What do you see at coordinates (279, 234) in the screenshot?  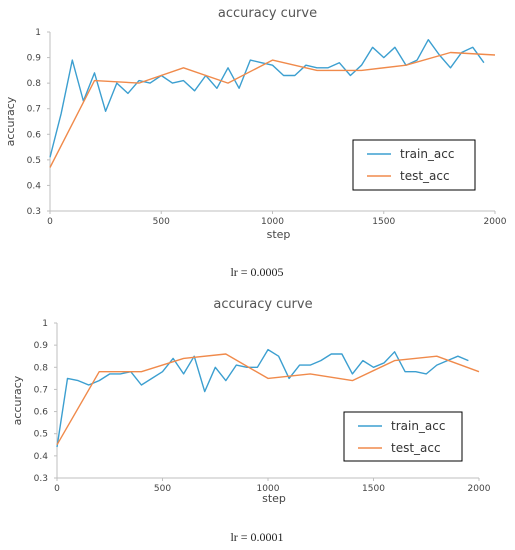 I see `chart1-x-axis-label: step` at bounding box center [279, 234].